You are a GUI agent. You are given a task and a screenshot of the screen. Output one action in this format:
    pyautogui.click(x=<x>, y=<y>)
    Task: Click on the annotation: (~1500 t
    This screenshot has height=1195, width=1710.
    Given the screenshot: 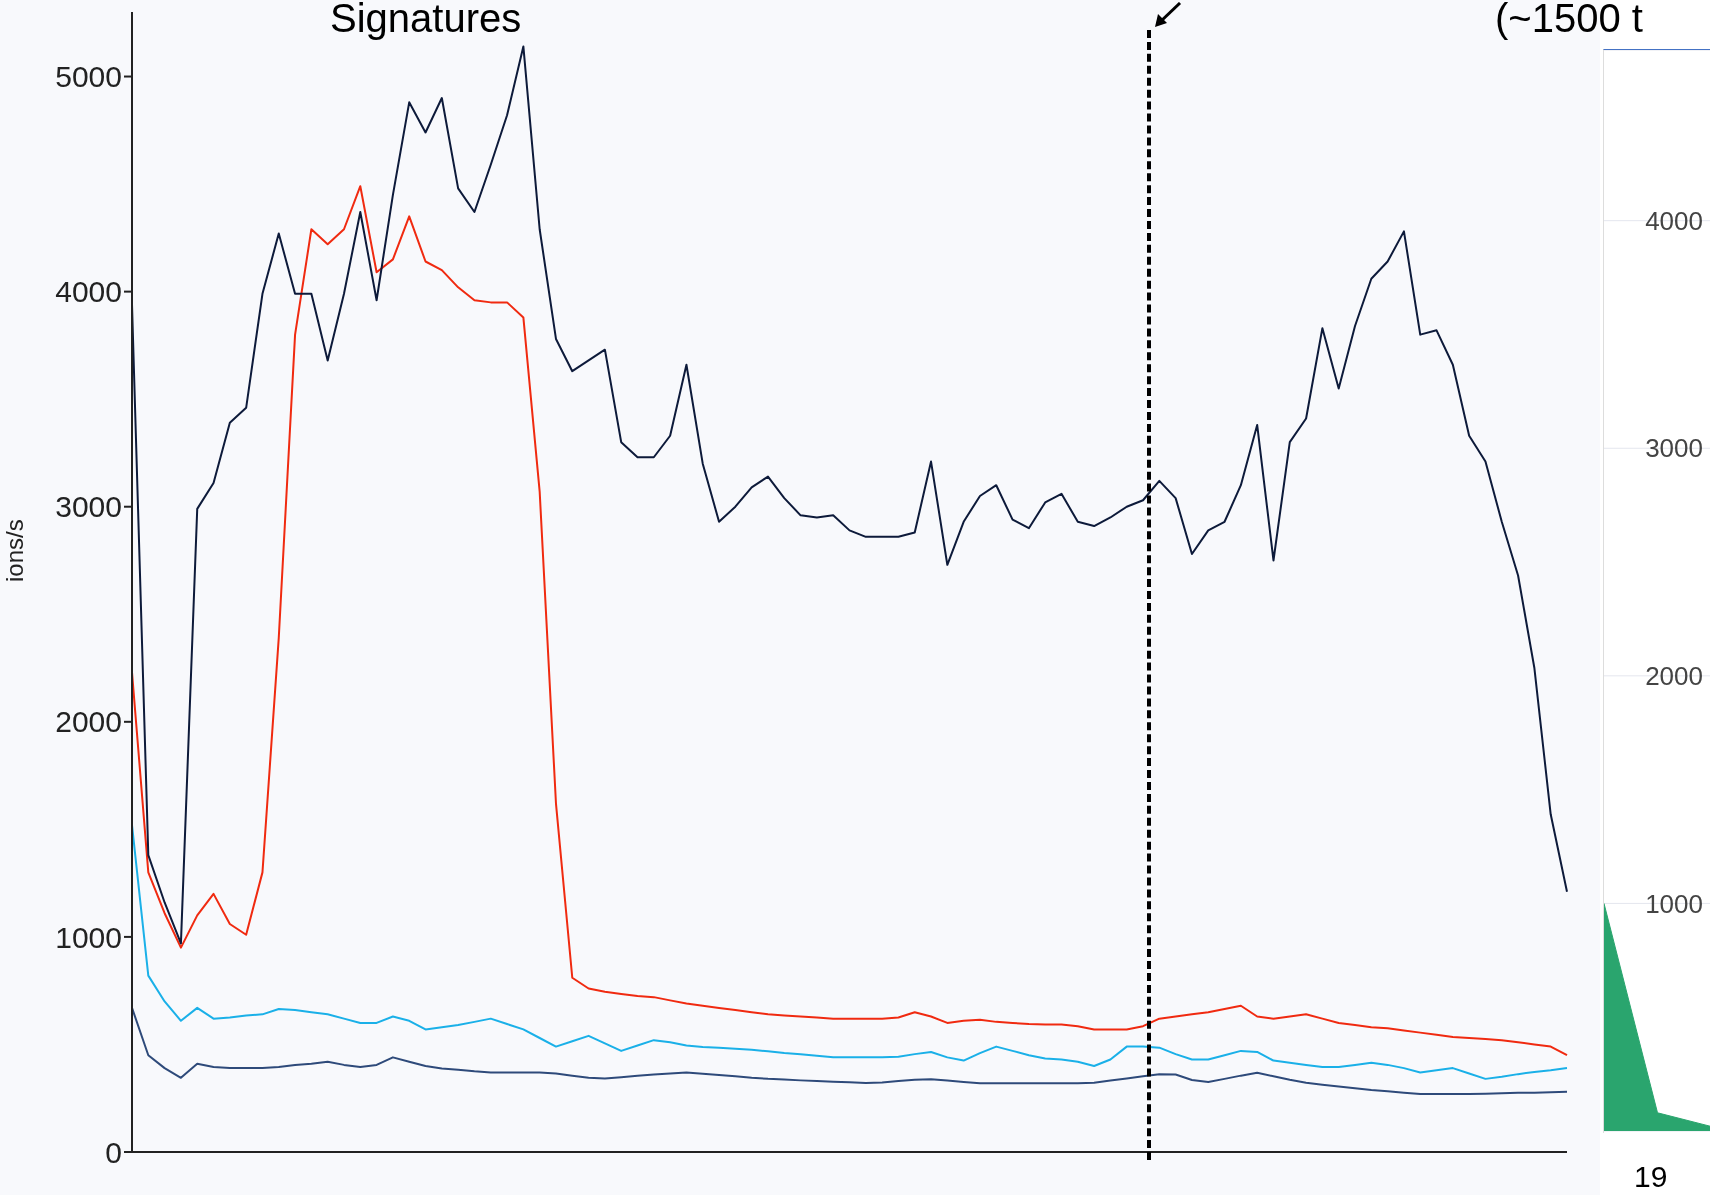 What is the action you would take?
    pyautogui.click(x=1569, y=20)
    